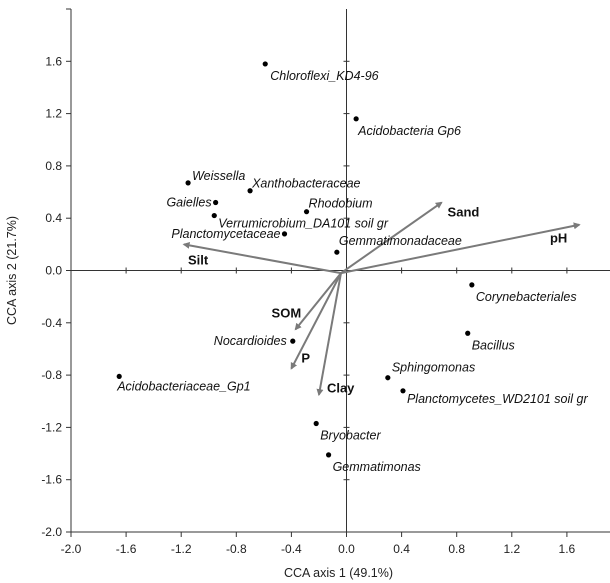 The image size is (610, 583). Describe the element at coordinates (12, 270) in the screenshot. I see `y-axis-title: CCA axis 2 (21.7%)` at that location.